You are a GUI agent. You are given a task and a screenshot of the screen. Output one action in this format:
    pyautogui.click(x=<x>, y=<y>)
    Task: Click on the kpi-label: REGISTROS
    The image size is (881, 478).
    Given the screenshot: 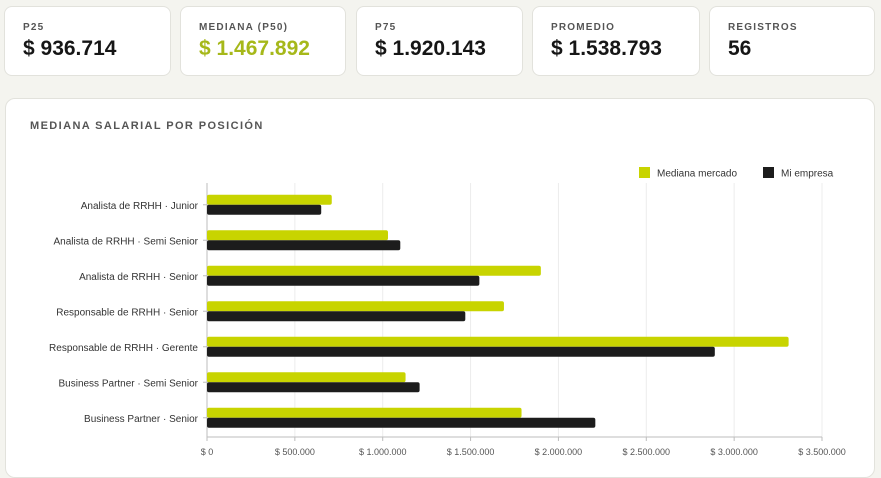 What is the action you would take?
    pyautogui.click(x=763, y=27)
    